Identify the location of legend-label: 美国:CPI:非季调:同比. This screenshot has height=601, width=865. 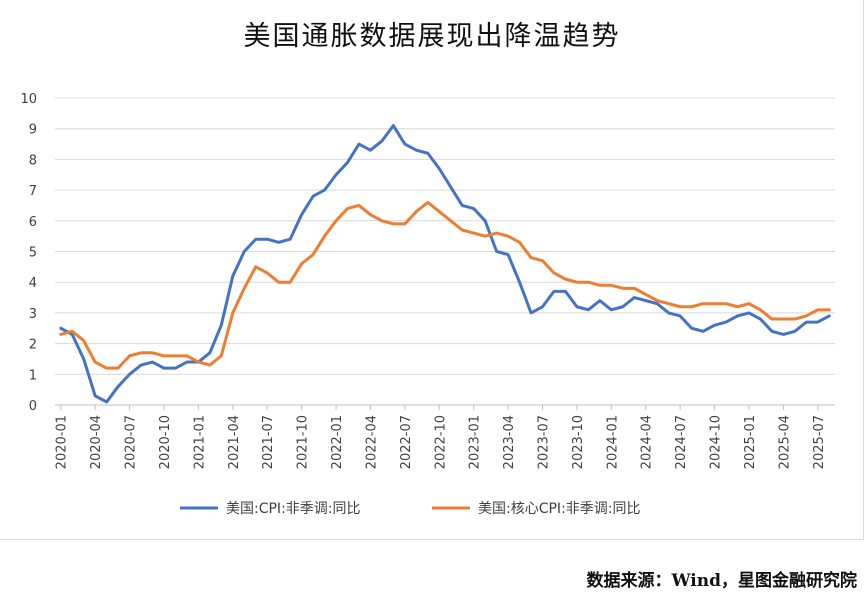
(293, 509).